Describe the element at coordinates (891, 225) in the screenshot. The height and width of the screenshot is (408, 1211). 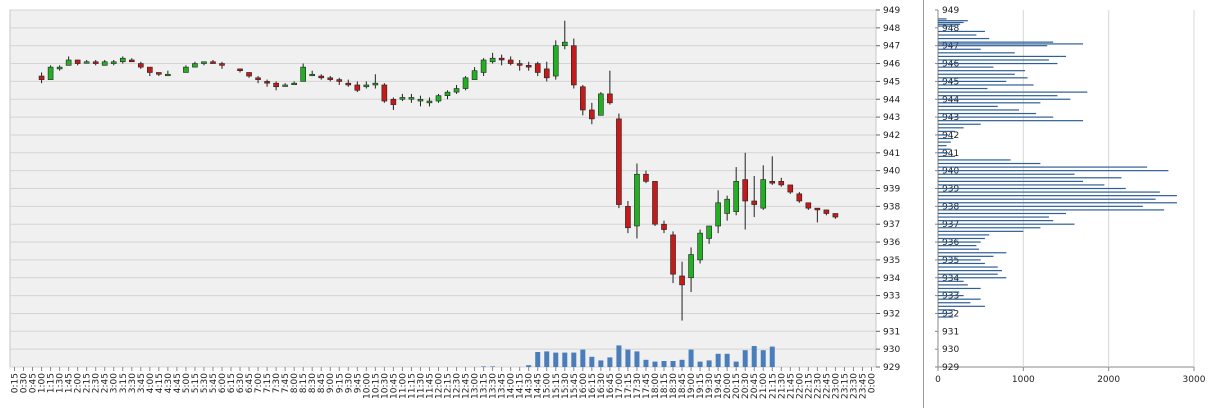
I see `y-tick-label: 937` at that location.